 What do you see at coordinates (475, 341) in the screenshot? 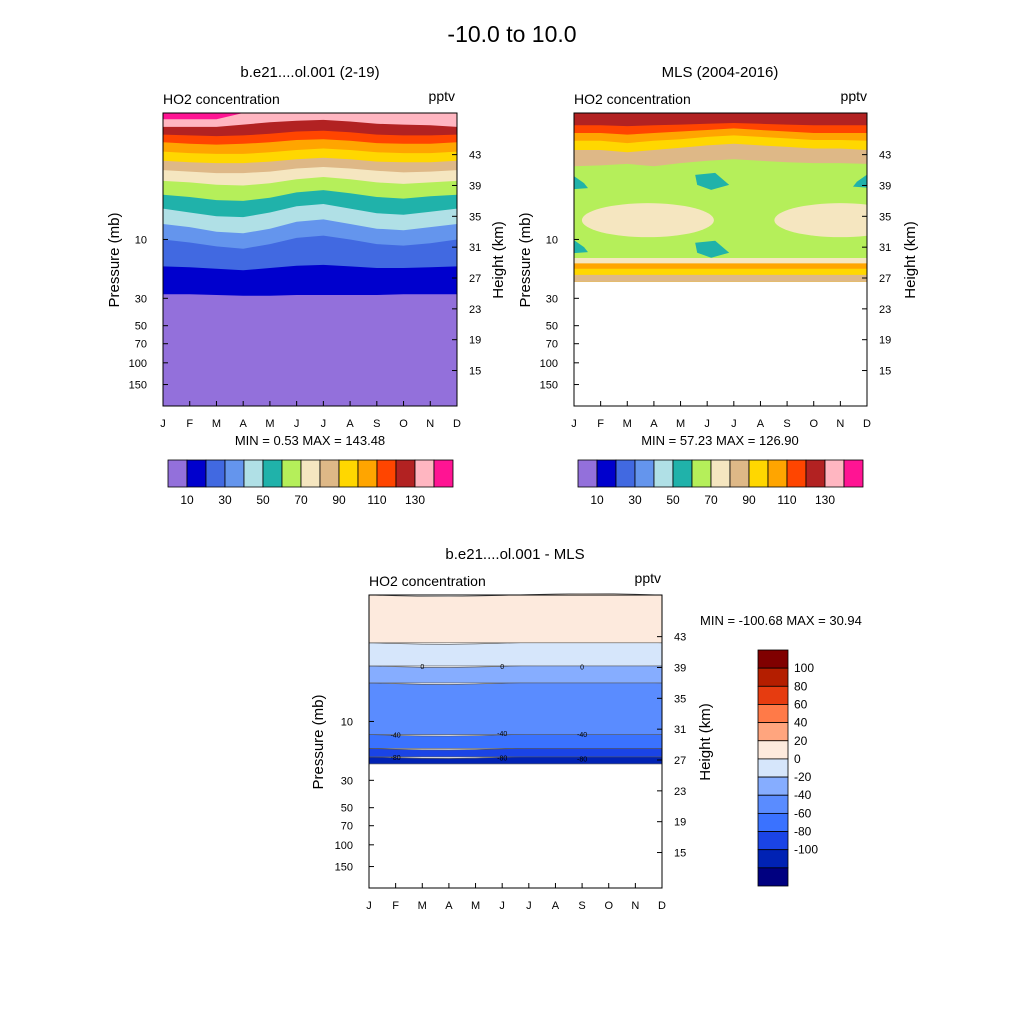
I see `model-height-tick-label: 19` at bounding box center [475, 341].